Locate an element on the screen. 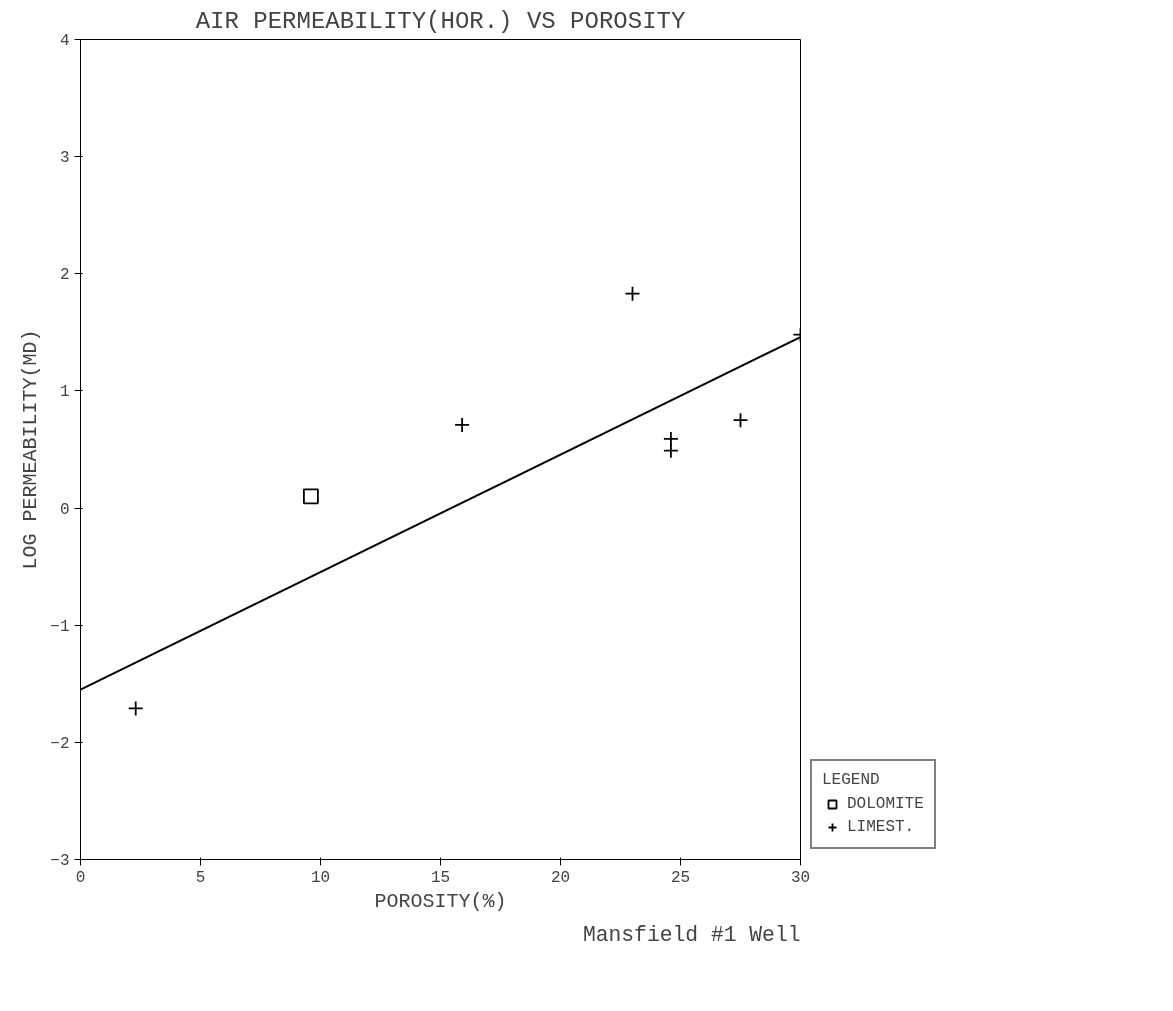  y-tick-label: 0 is located at coordinates (64, 509).